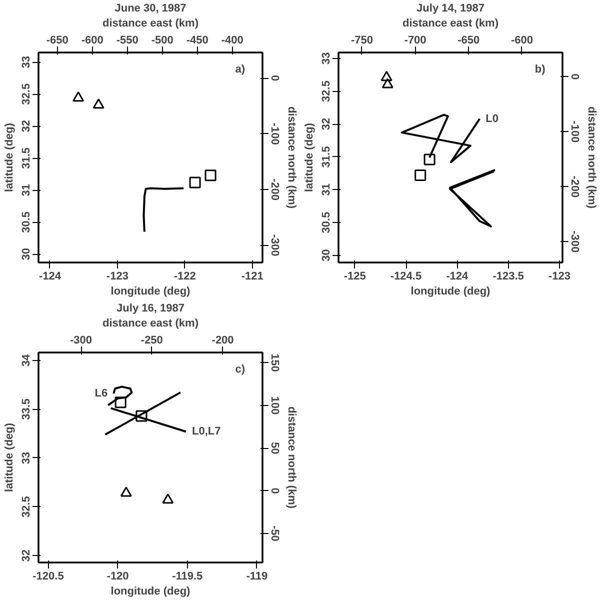 This screenshot has height=602, width=603. Describe the element at coordinates (361, 40) in the screenshot. I see `x2-tick-label: -750` at that location.